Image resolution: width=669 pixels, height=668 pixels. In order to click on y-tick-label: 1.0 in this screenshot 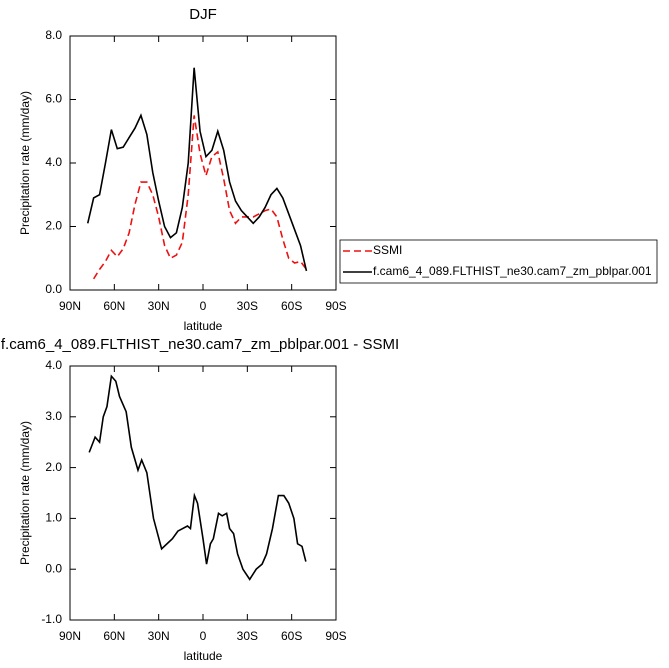, I will do `click(53, 518)`.